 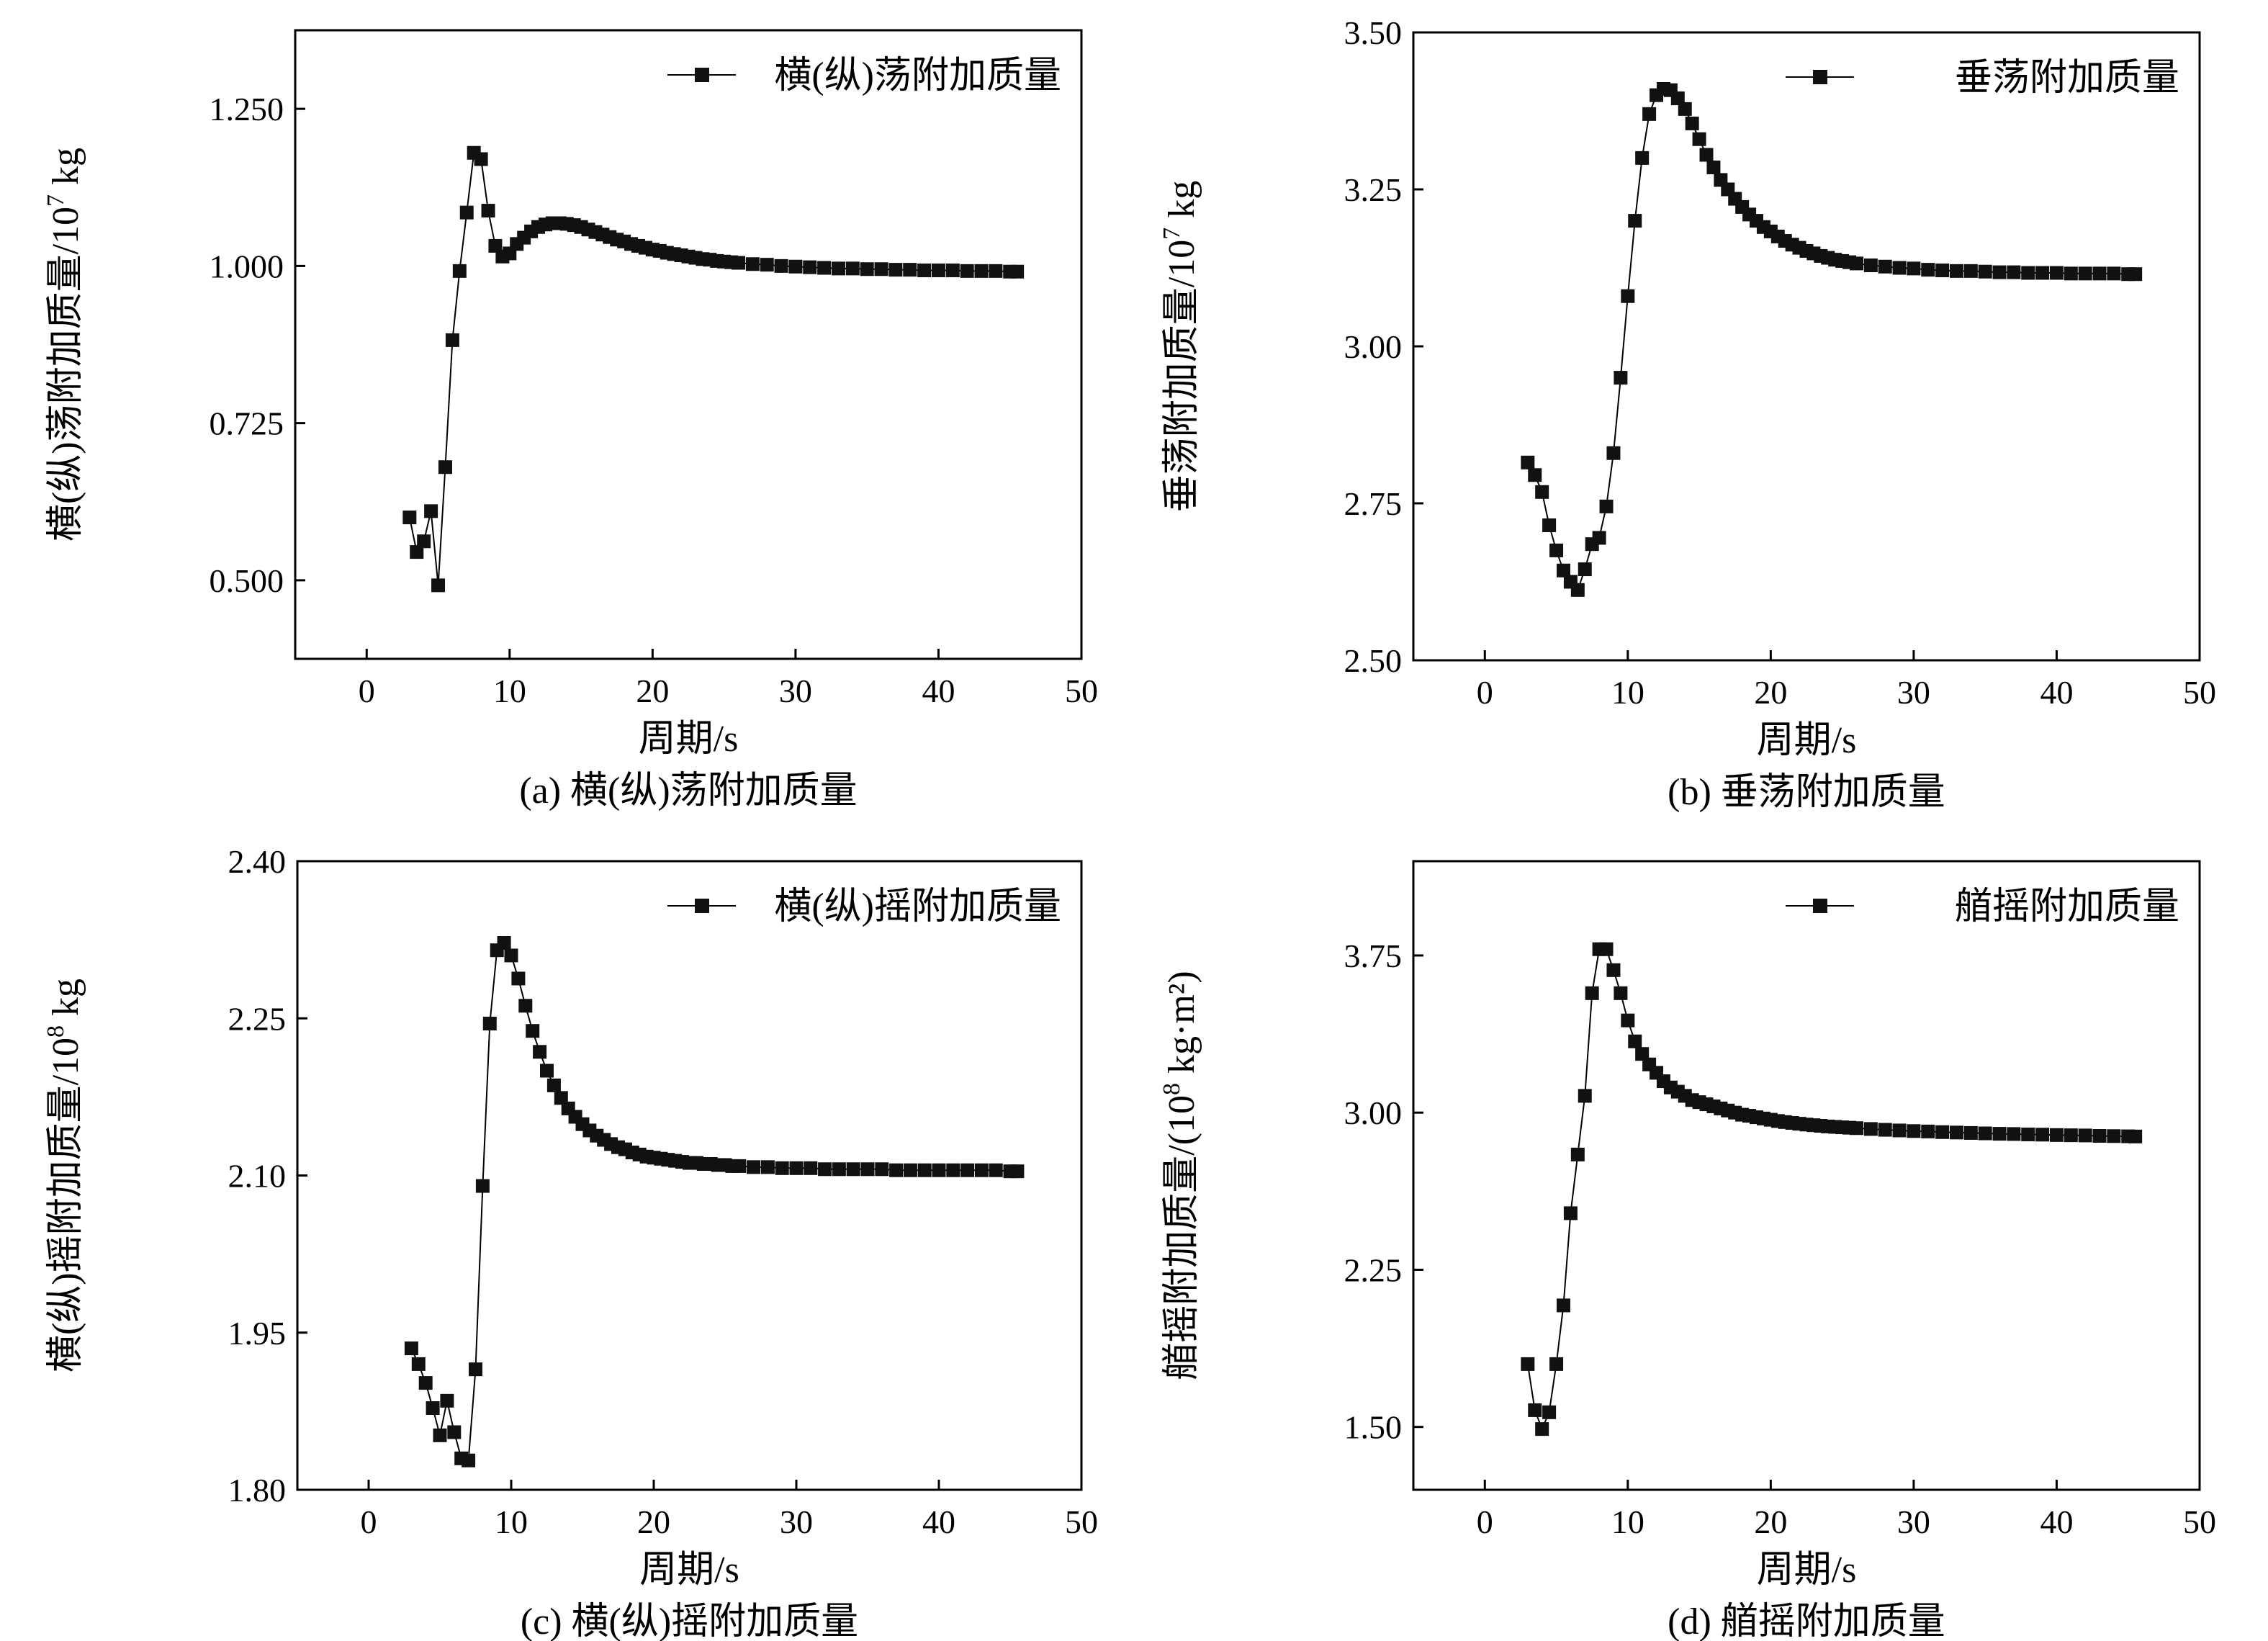 What do you see at coordinates (864, 906) in the screenshot?
I see `legend: 横(纵)摇附加质量` at bounding box center [864, 906].